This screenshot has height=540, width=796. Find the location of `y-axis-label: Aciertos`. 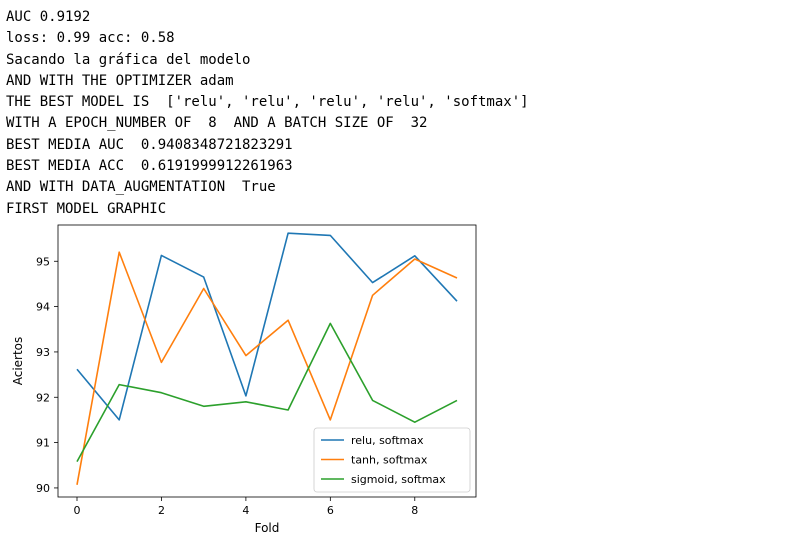

y-axis-label: Aciertos is located at coordinates (18, 361).